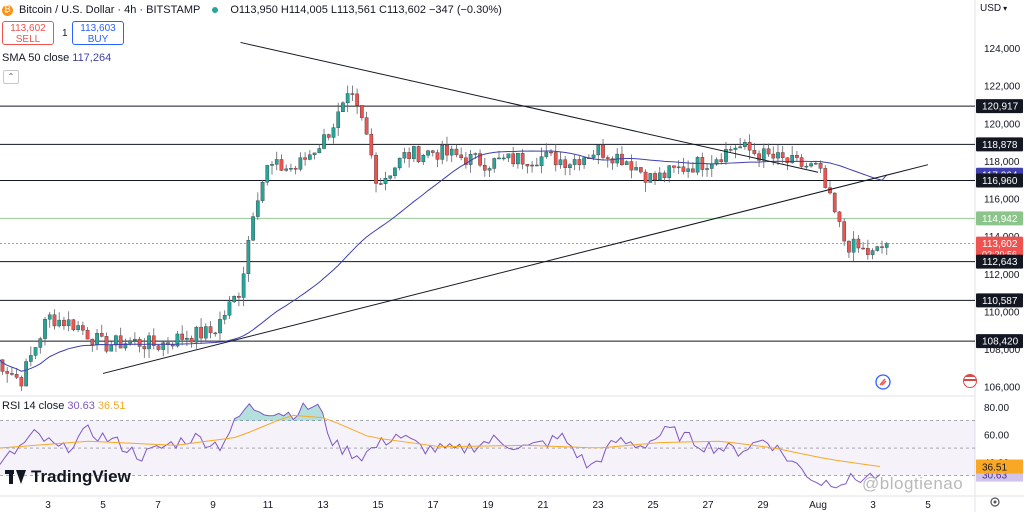 This screenshot has width=1024, height=512. I want to click on currency-selector: USD ▾, so click(994, 8).